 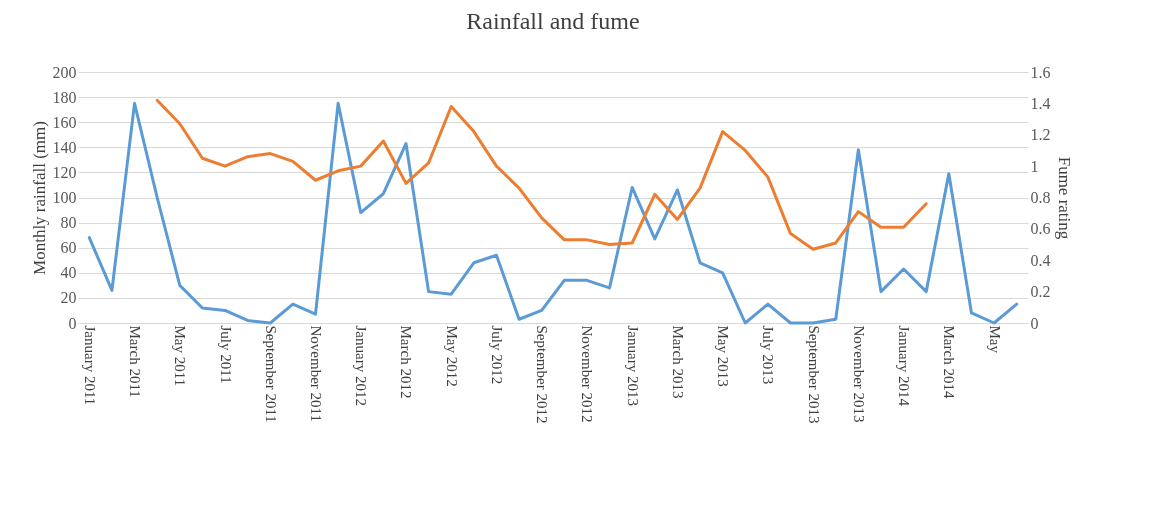 What do you see at coordinates (1040, 229) in the screenshot?
I see `y2-tick-label: 0.6` at bounding box center [1040, 229].